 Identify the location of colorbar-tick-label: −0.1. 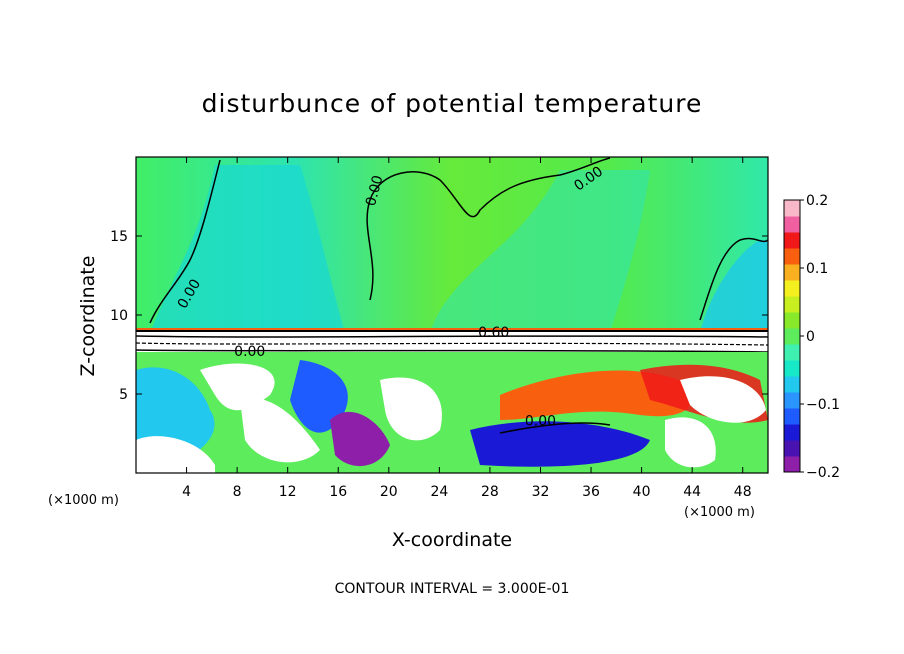
(823, 405).